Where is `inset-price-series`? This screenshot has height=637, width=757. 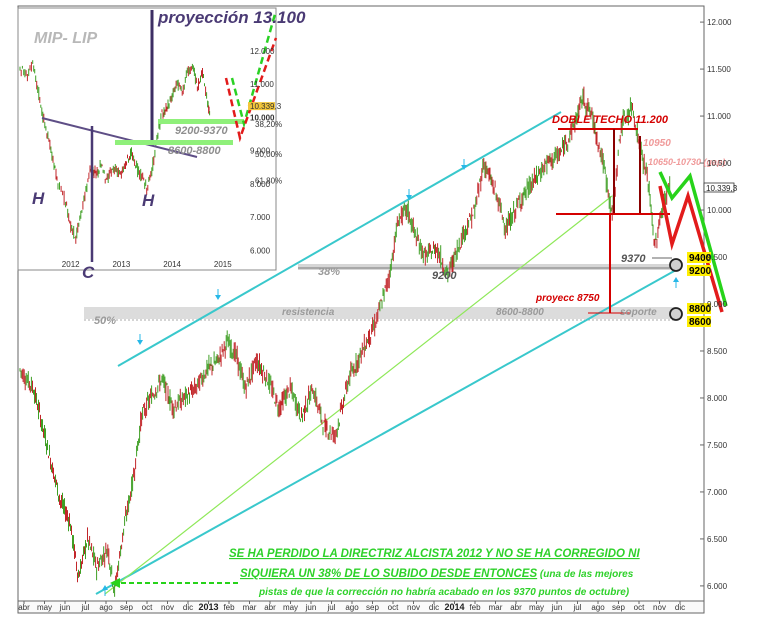
inset-price-series is located at coordinates (115, 152).